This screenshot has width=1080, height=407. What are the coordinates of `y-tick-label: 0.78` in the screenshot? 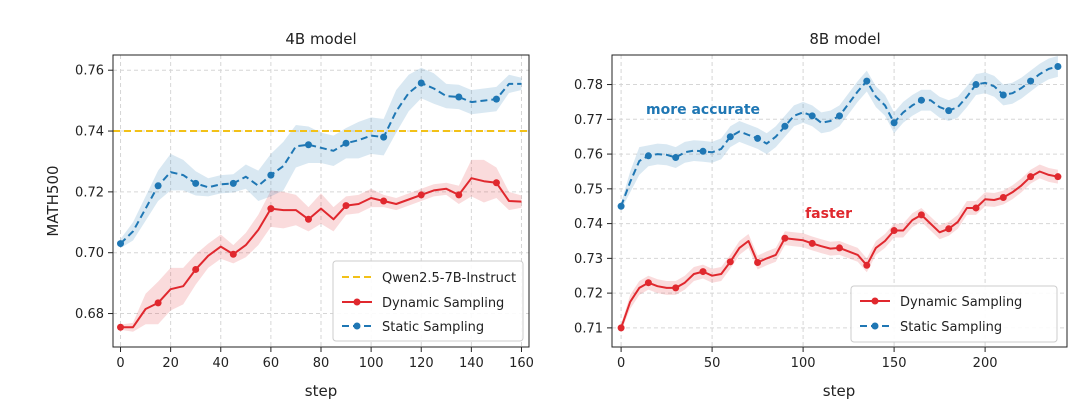 It's located at (588, 85).